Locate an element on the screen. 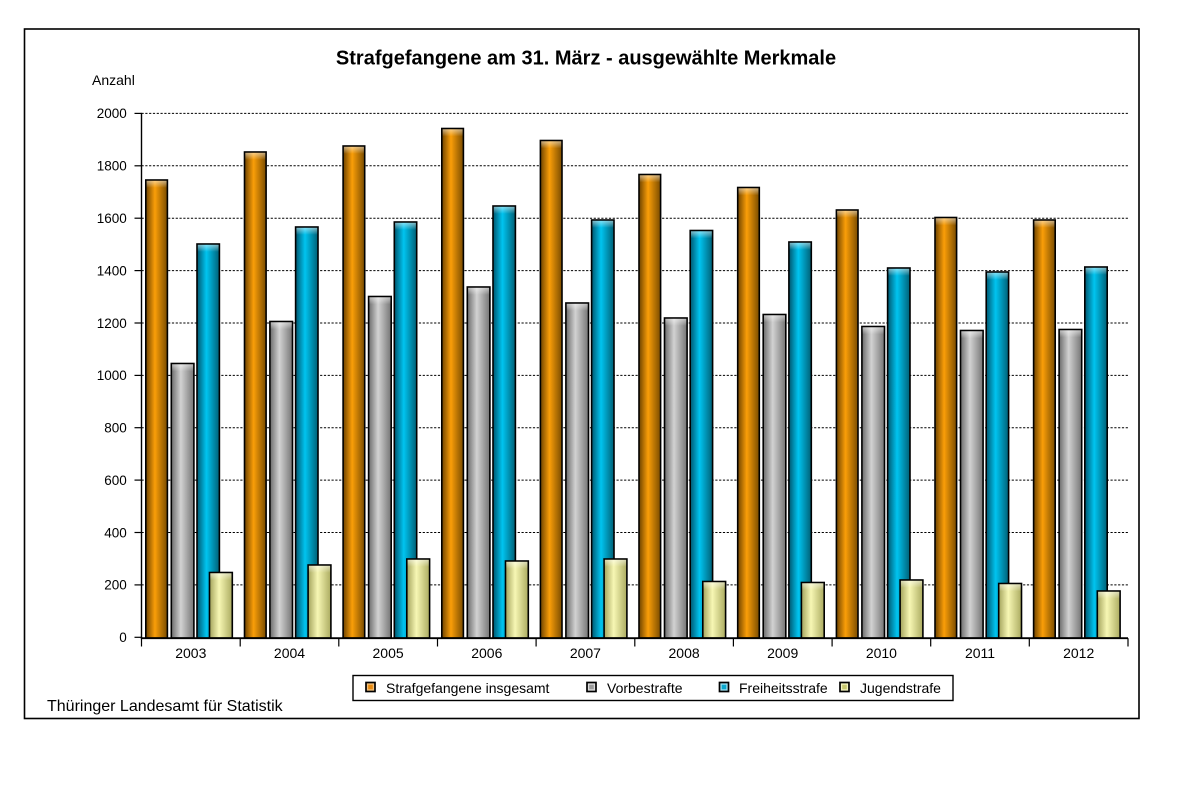  svg-text: Strafgefangene insgesamt is located at coordinates (468, 688).